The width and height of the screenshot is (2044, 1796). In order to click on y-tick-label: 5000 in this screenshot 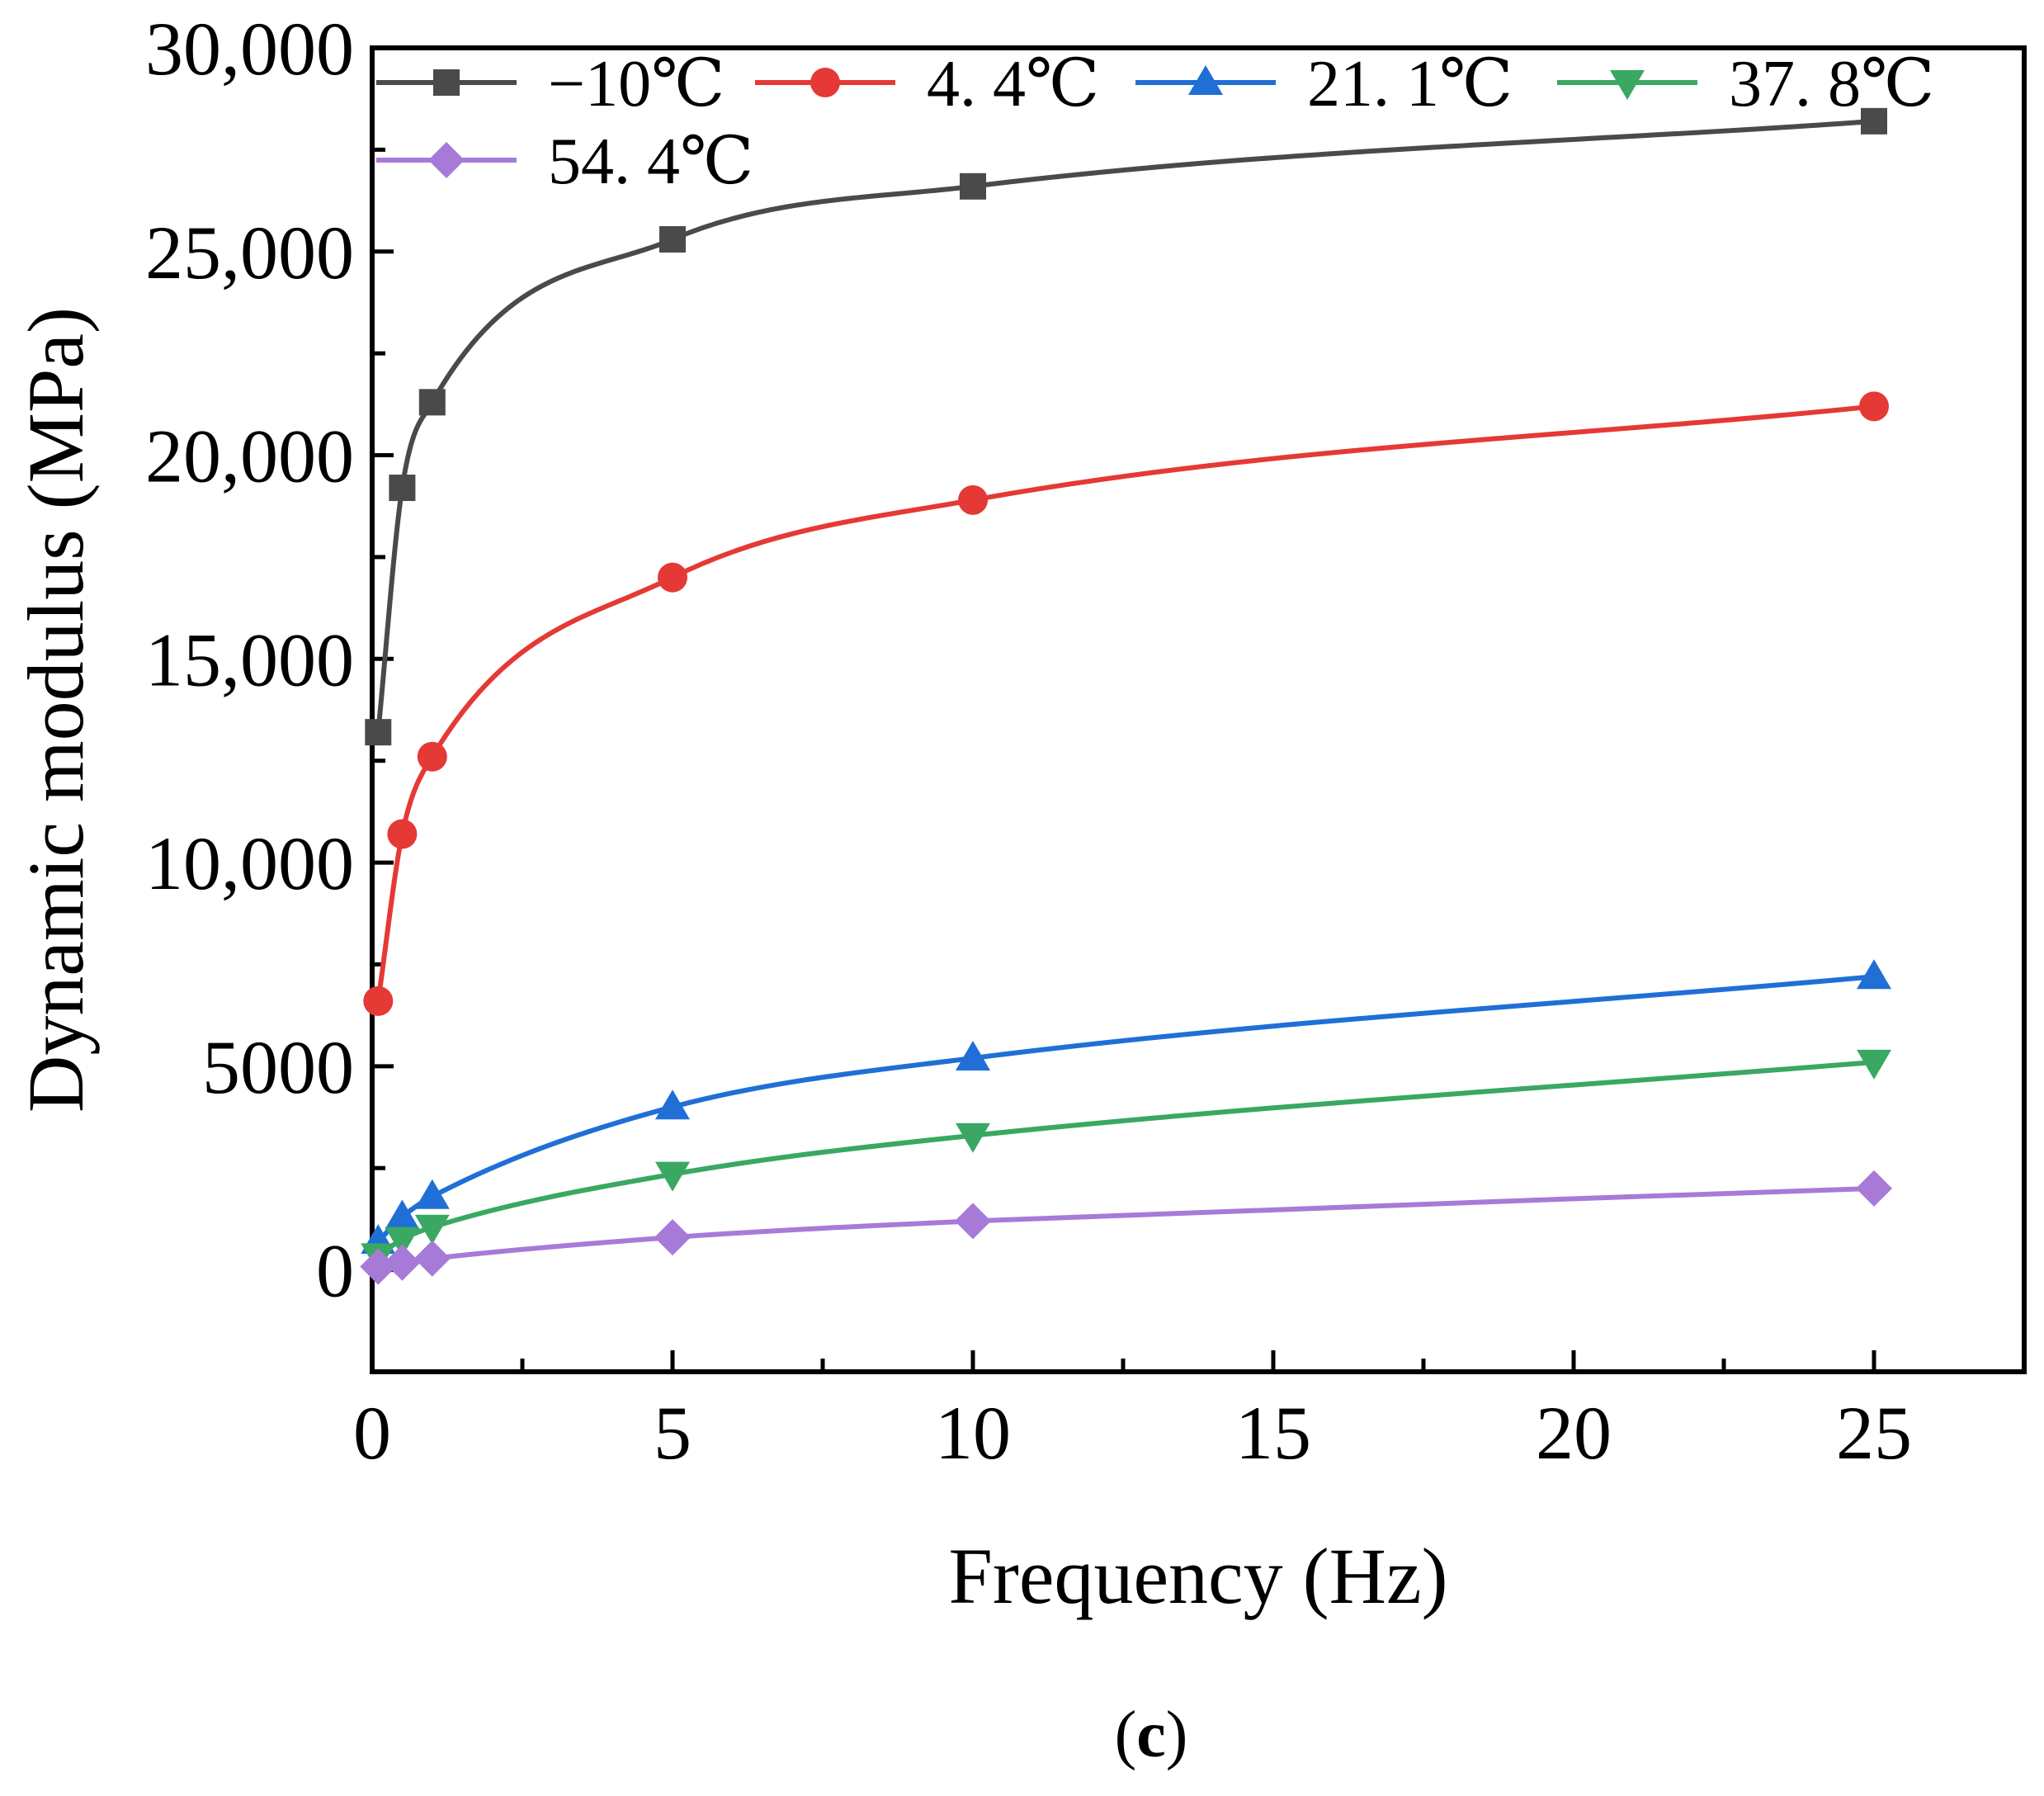, I will do `click(278, 1067)`.